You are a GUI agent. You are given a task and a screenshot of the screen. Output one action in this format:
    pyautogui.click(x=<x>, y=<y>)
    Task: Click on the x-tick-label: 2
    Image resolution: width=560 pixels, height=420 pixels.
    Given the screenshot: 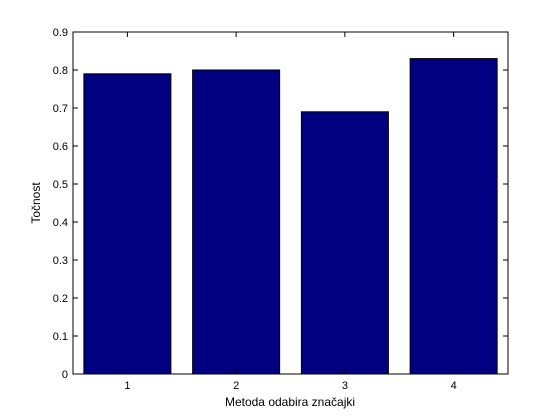 What is the action you would take?
    pyautogui.click(x=236, y=386)
    